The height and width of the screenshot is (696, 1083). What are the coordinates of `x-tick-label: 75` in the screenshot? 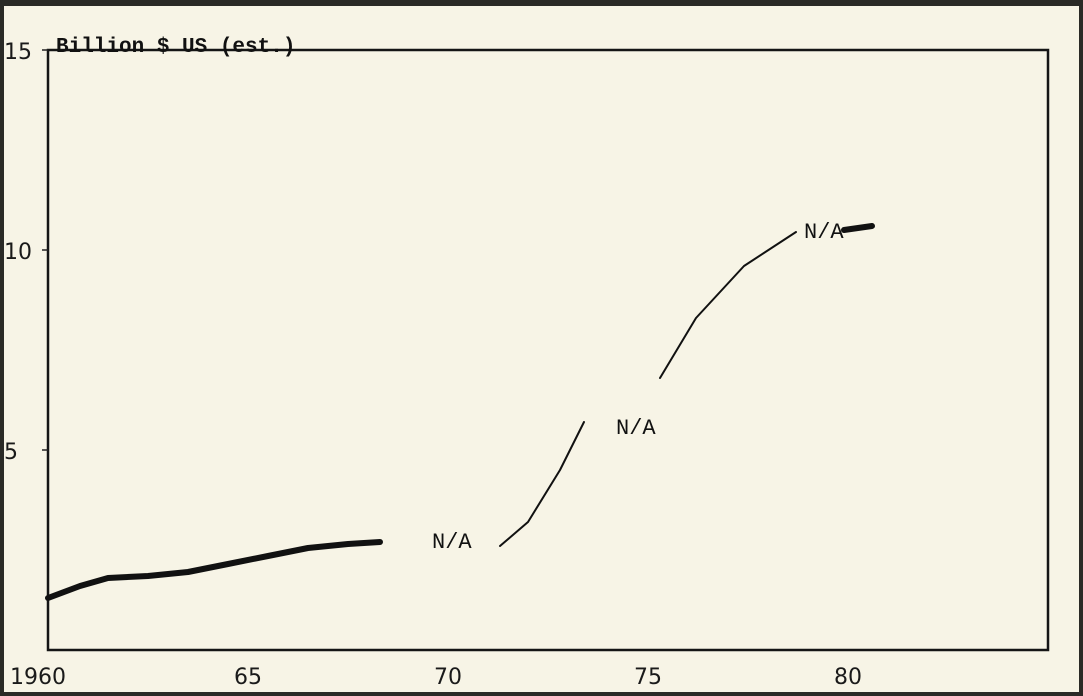 It's located at (648, 677).